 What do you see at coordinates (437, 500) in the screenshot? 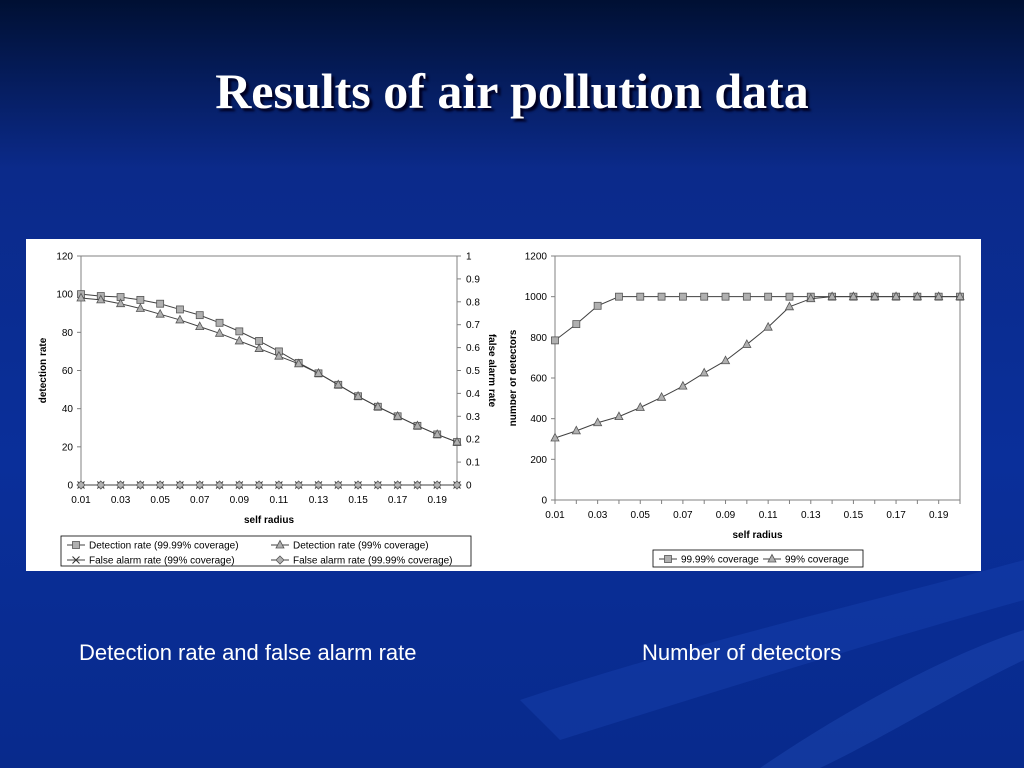
I see `x-tick-label: 0.19` at bounding box center [437, 500].